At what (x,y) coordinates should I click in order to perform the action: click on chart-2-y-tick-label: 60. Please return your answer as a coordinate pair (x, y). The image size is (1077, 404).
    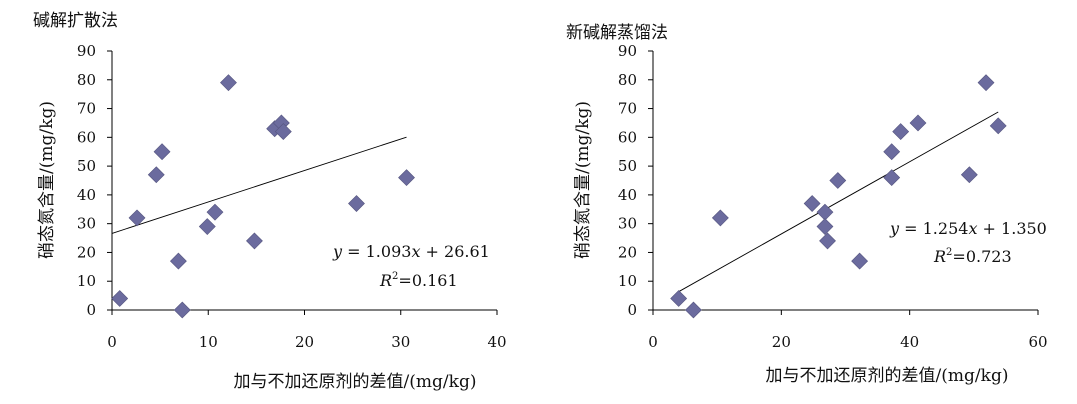
    Looking at the image, I should click on (627, 137).